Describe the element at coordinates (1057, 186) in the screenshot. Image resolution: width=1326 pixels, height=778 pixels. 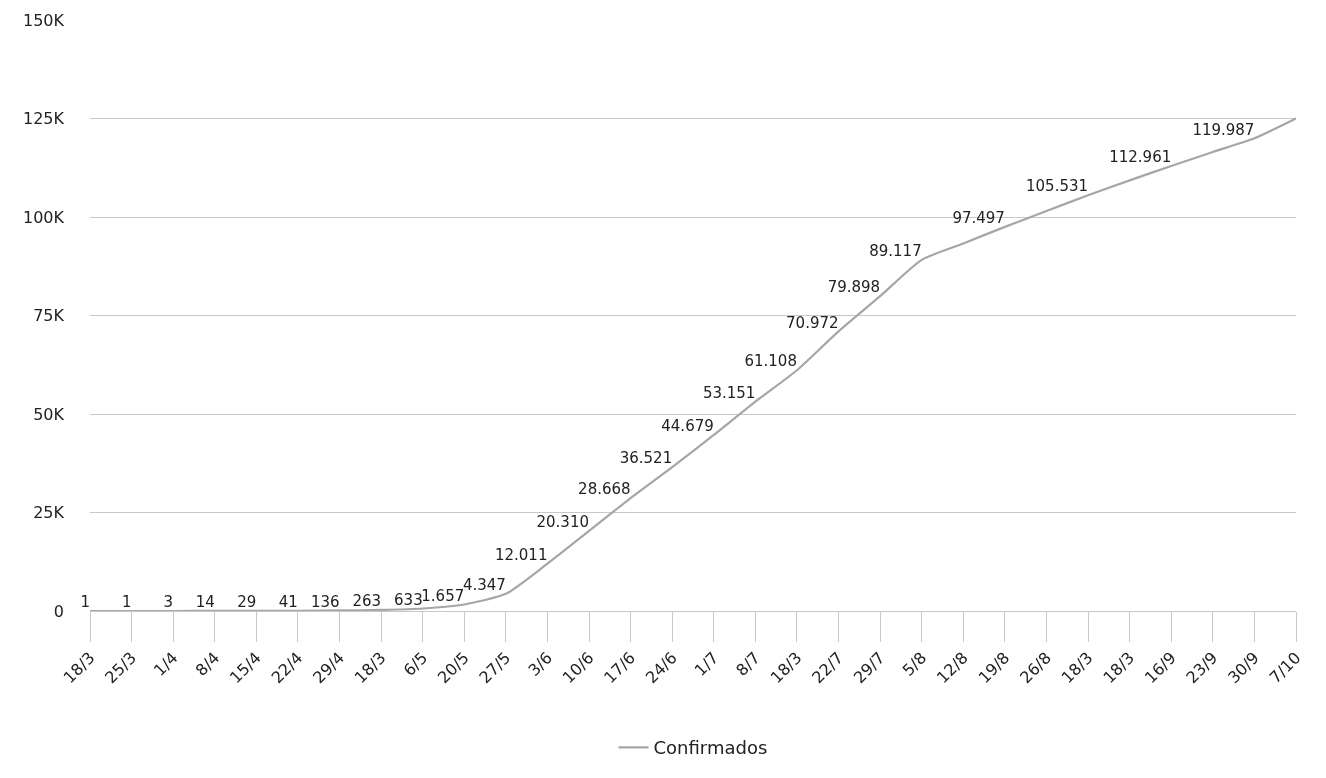
I see `data-label: 105.531` at that location.